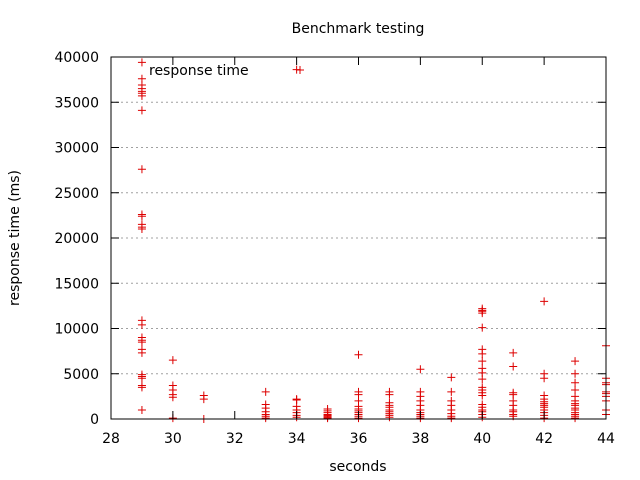 This screenshot has height=480, width=640. What do you see at coordinates (358, 29) in the screenshot?
I see `chart-title: Benchmark testing` at bounding box center [358, 29].